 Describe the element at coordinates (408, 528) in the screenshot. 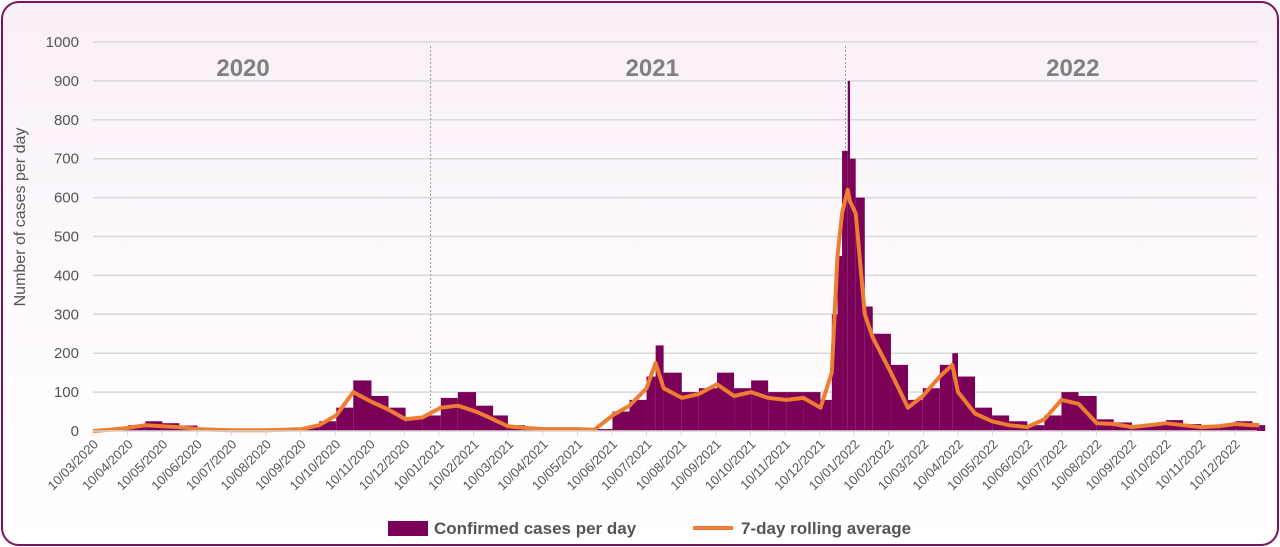

I see `legend-swatch-bars` at that location.